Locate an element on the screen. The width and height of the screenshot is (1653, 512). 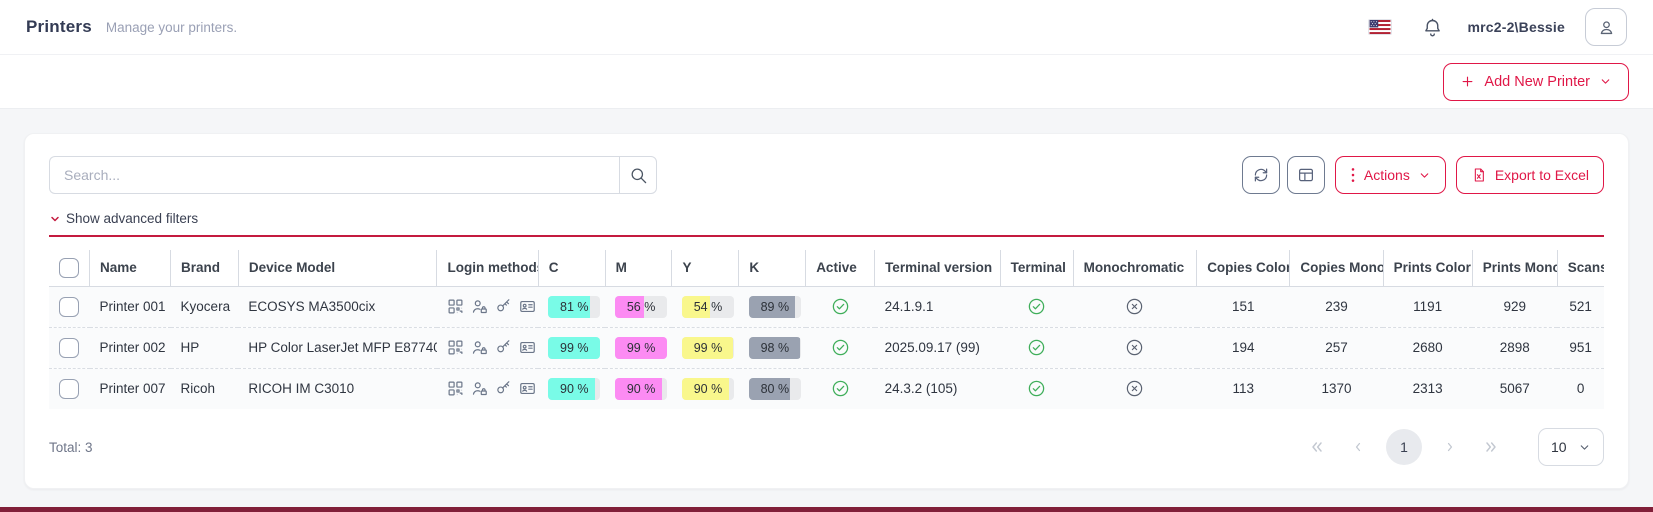
columns-layout-icon is located at coordinates (1306, 175).